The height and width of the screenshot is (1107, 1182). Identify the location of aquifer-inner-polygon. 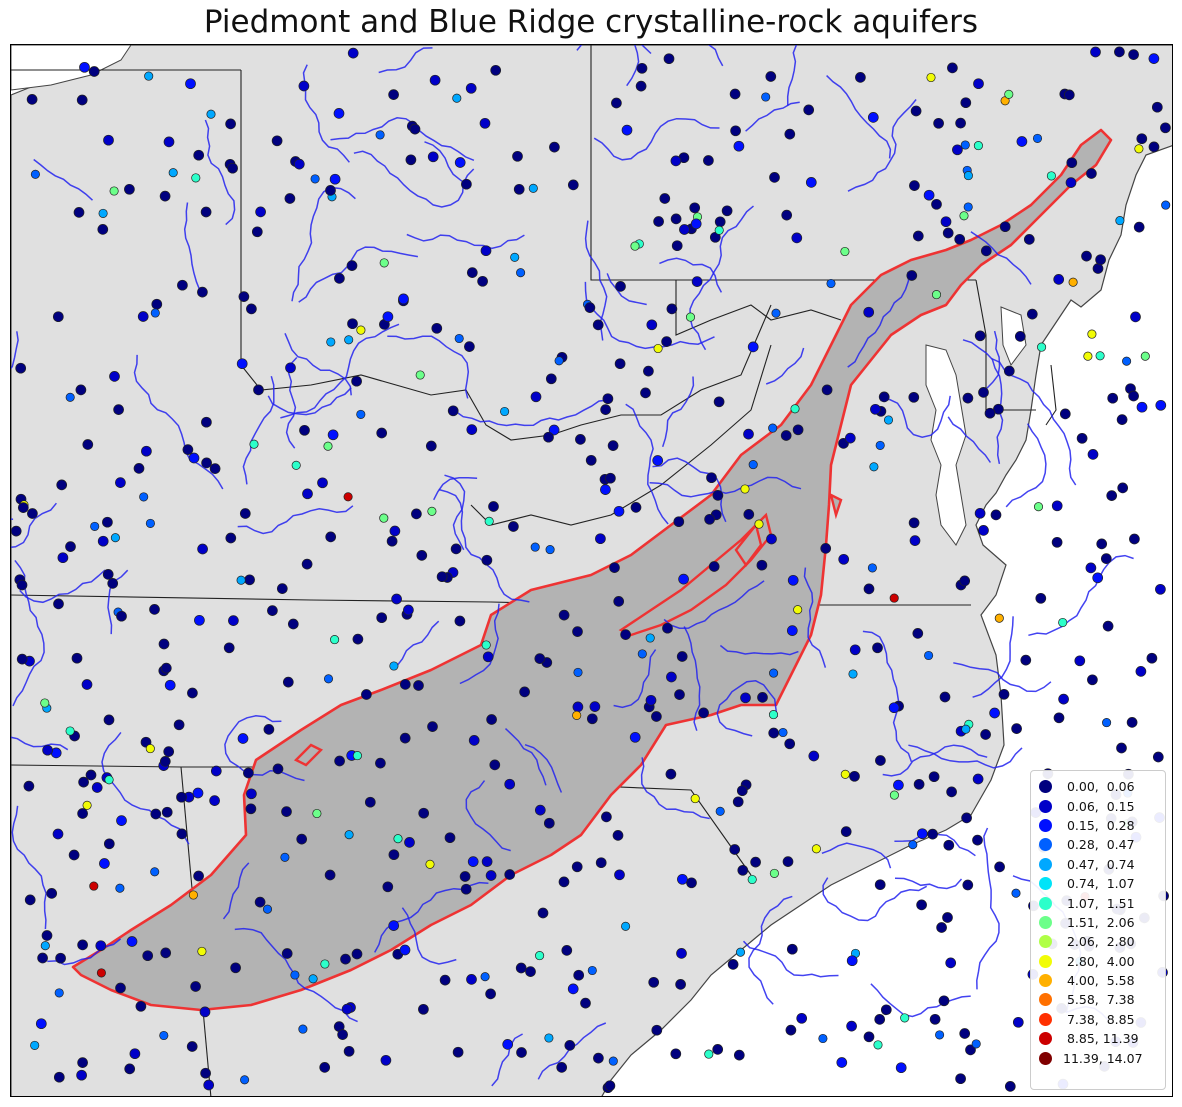
(836, 506).